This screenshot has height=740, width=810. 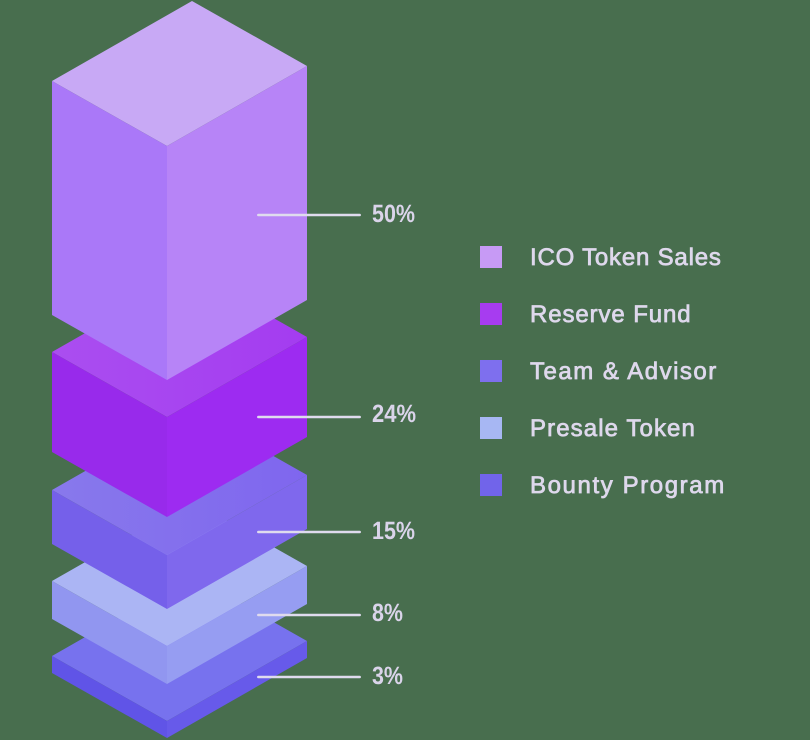 What do you see at coordinates (394, 414) in the screenshot?
I see `svg-text: 24%` at bounding box center [394, 414].